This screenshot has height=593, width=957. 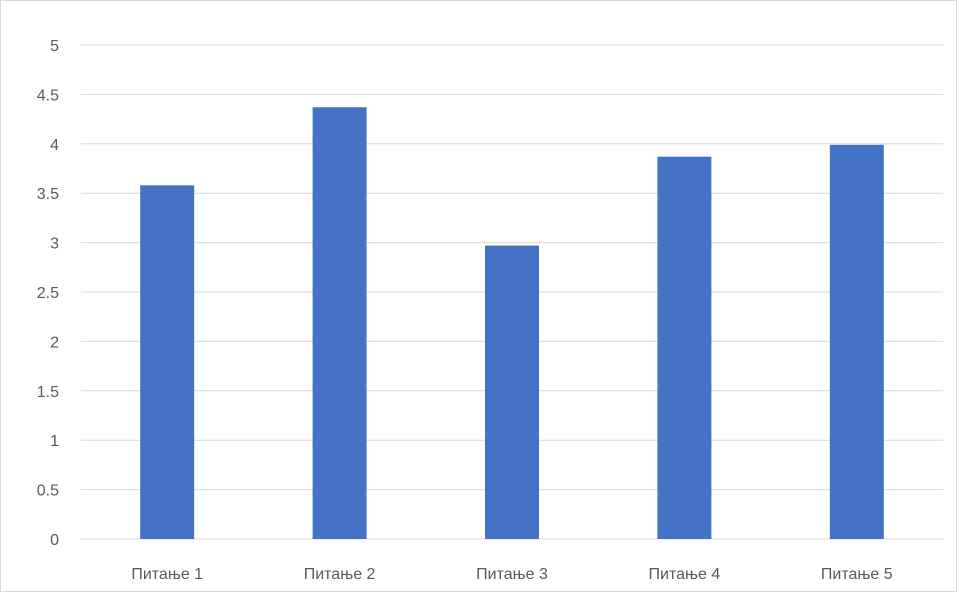 I want to click on x-tick-label: Питање 4, so click(x=685, y=574).